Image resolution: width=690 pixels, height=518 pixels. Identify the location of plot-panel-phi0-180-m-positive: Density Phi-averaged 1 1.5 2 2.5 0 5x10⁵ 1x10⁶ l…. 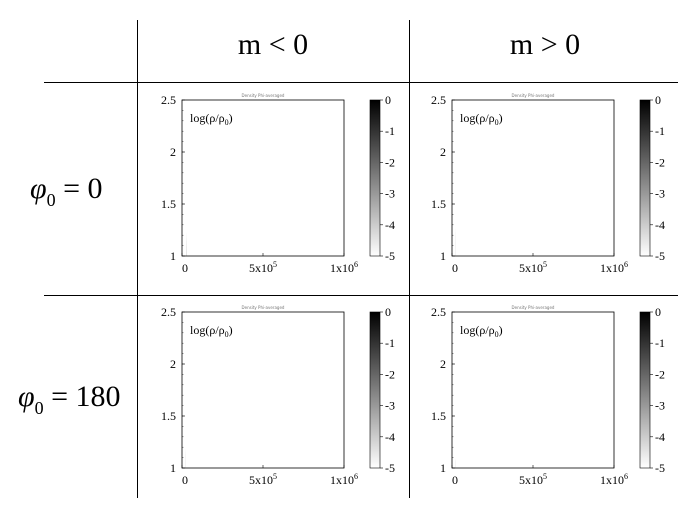
(552, 397).